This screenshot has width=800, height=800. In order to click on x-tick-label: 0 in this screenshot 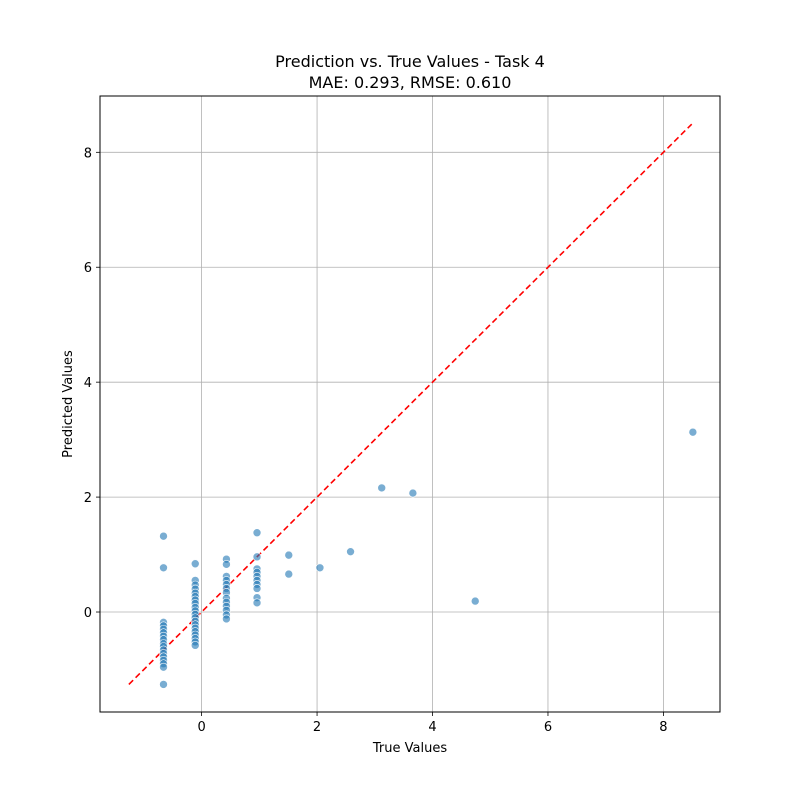, I will do `click(201, 727)`.